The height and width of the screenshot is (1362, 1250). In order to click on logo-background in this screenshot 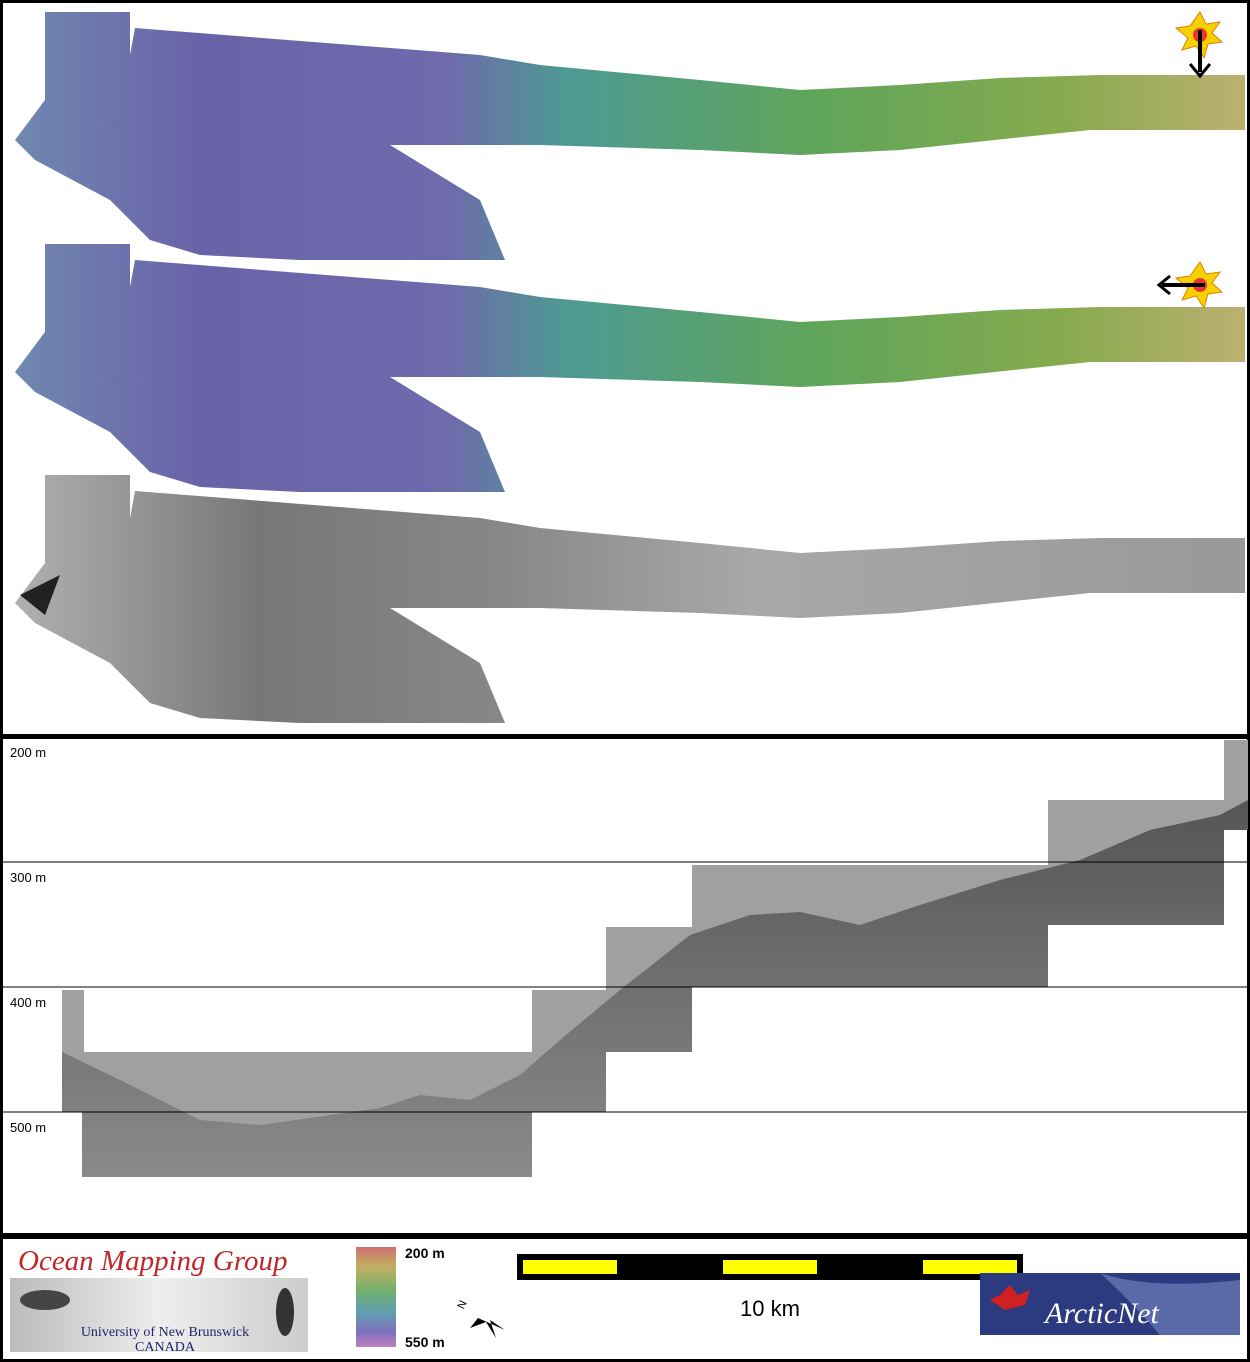, I will do `click(159, 1315)`.